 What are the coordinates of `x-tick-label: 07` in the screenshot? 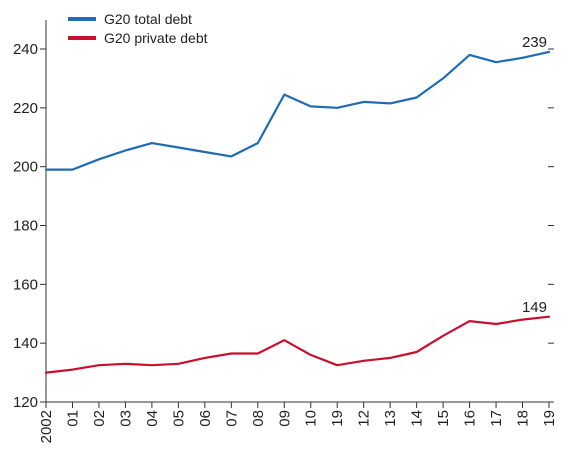 It's located at (231, 418).